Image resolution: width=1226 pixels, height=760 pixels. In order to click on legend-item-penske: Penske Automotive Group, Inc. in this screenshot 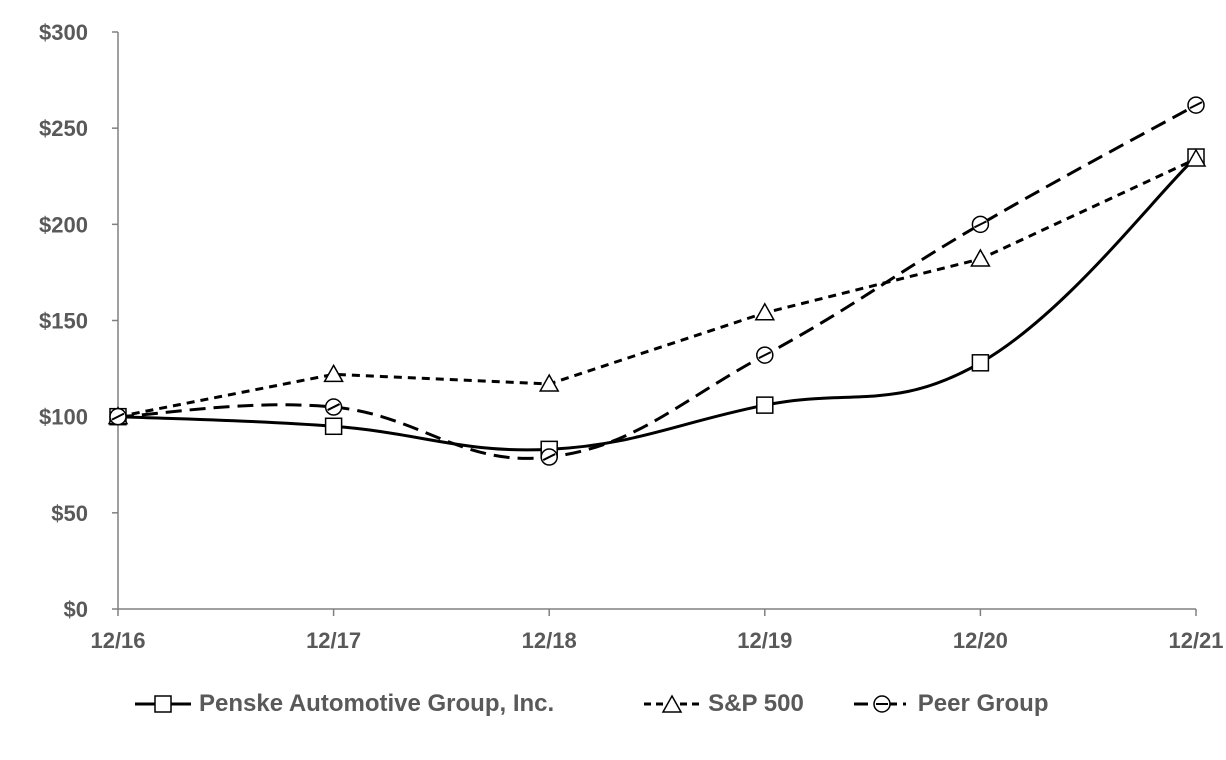, I will do `click(344, 704)`.